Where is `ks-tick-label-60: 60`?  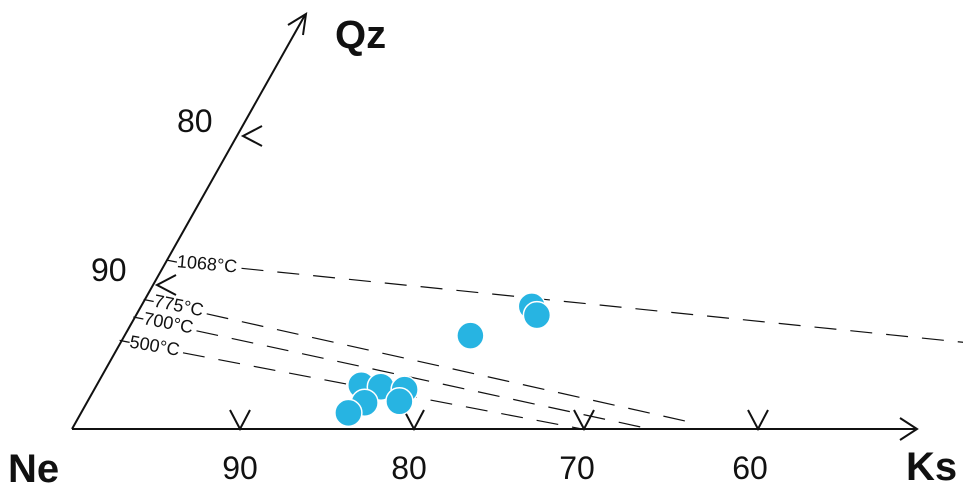
ks-tick-label-60: 60 is located at coordinates (750, 468).